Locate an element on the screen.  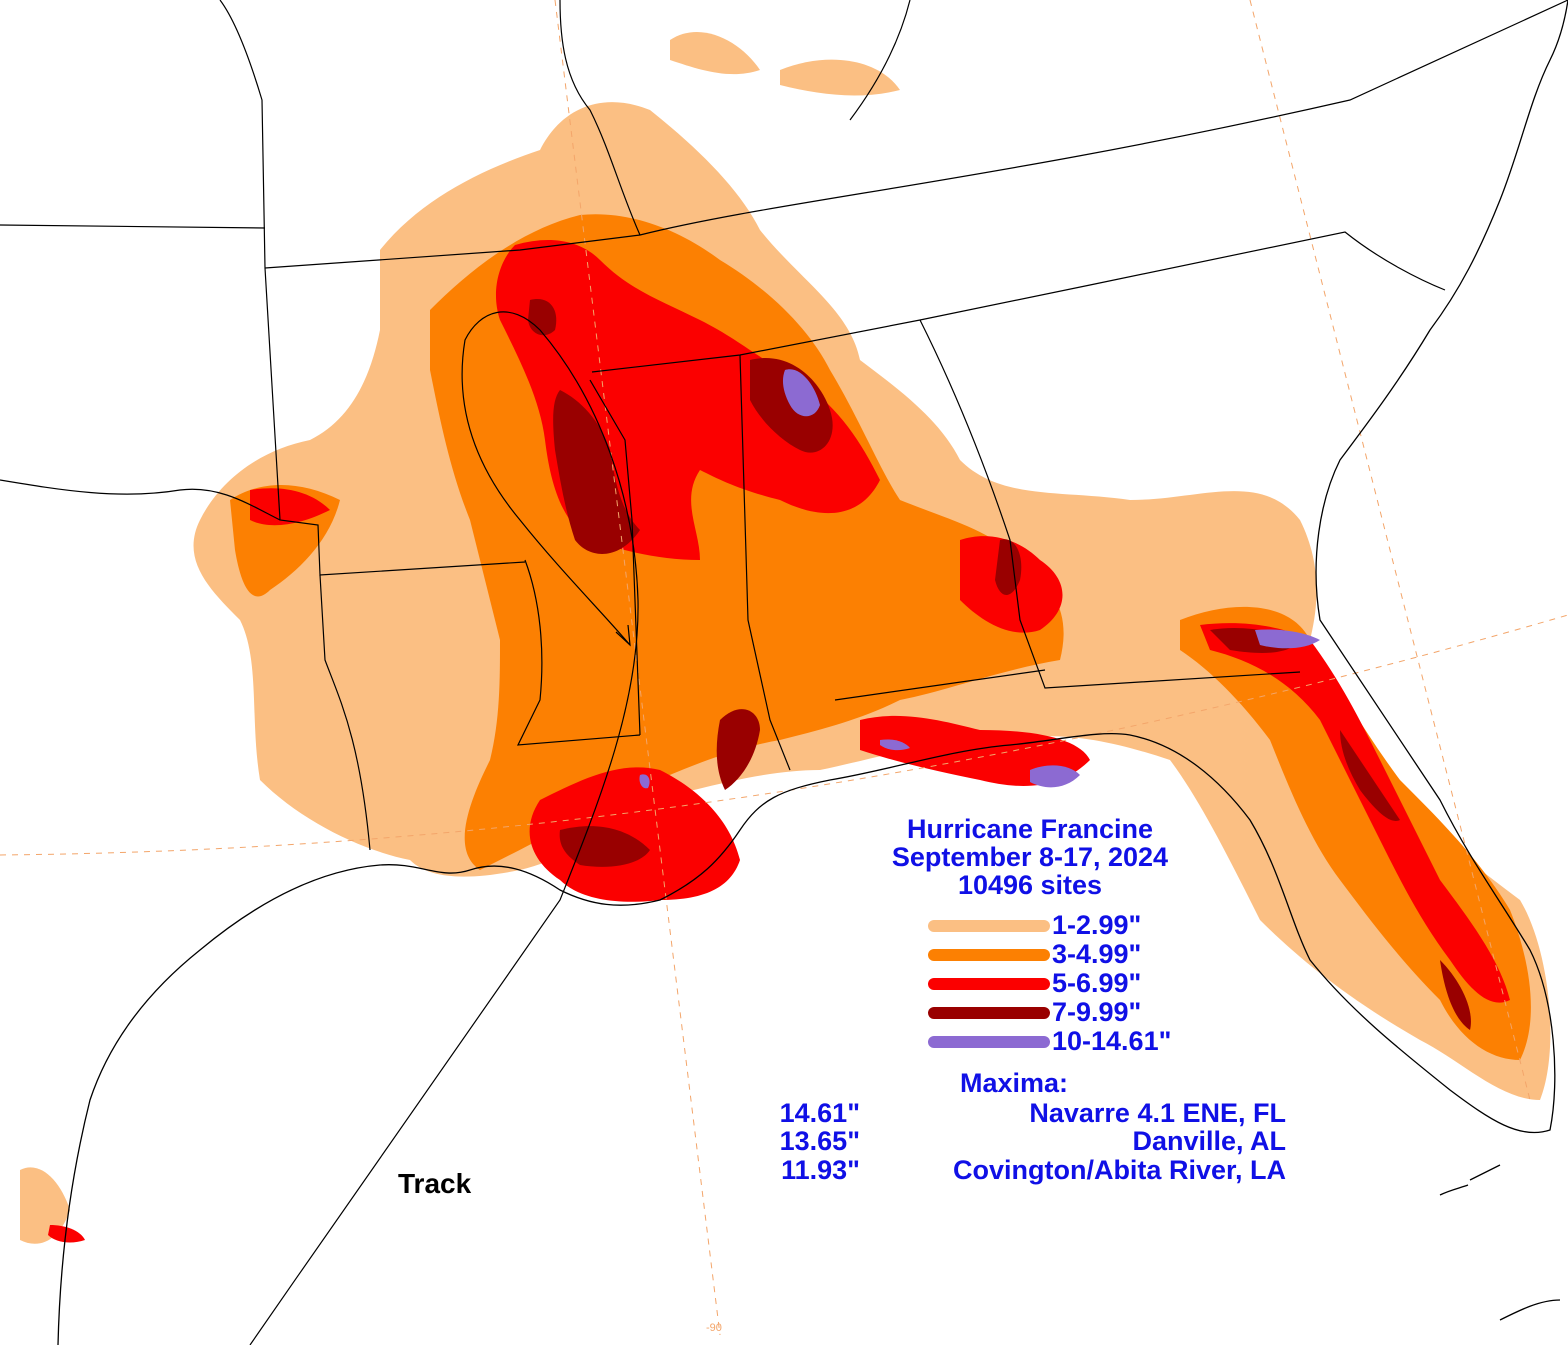
title-line-2: September 8-17, 2024 is located at coordinates (1030, 857).